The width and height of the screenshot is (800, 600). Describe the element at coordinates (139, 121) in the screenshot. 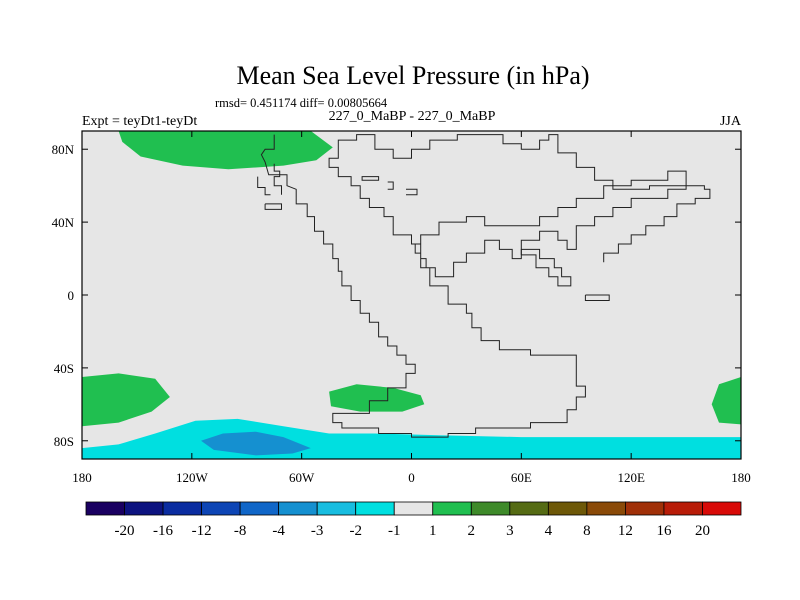

I see `experiment-label: Expt = teyDt1-teyDt` at that location.